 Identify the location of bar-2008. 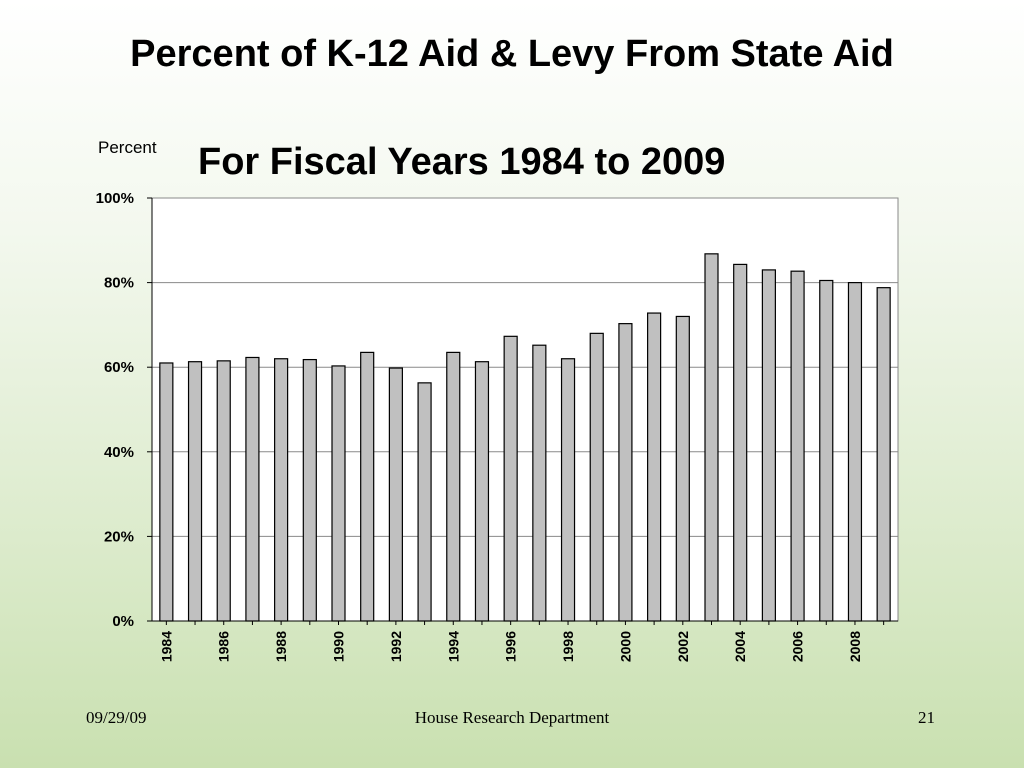
(855, 452).